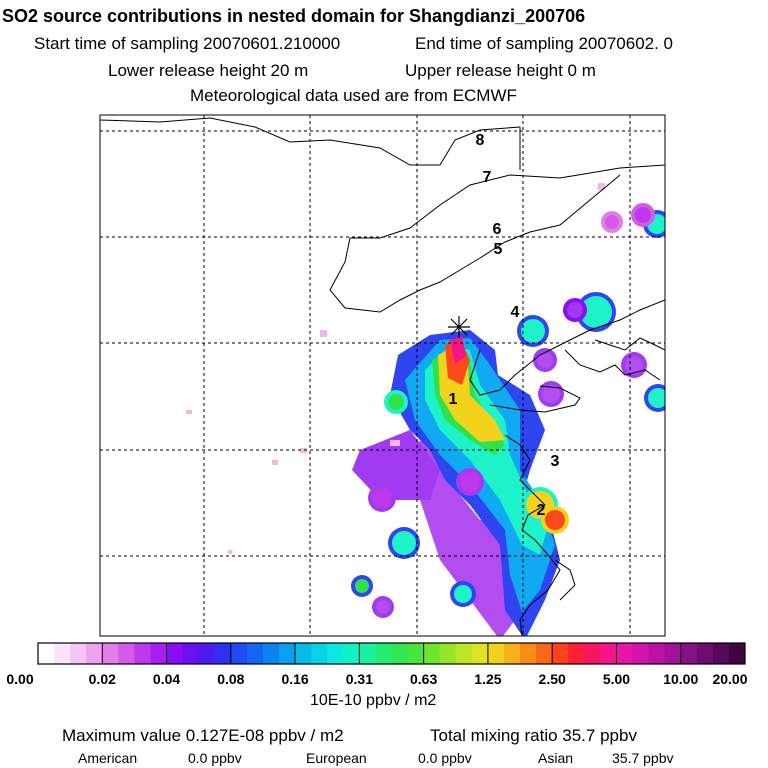 This screenshot has width=768, height=768. Describe the element at coordinates (533, 735) in the screenshot. I see `total-mixing-ratio-label: Total mixing ratio 35.7 ppbv` at that location.